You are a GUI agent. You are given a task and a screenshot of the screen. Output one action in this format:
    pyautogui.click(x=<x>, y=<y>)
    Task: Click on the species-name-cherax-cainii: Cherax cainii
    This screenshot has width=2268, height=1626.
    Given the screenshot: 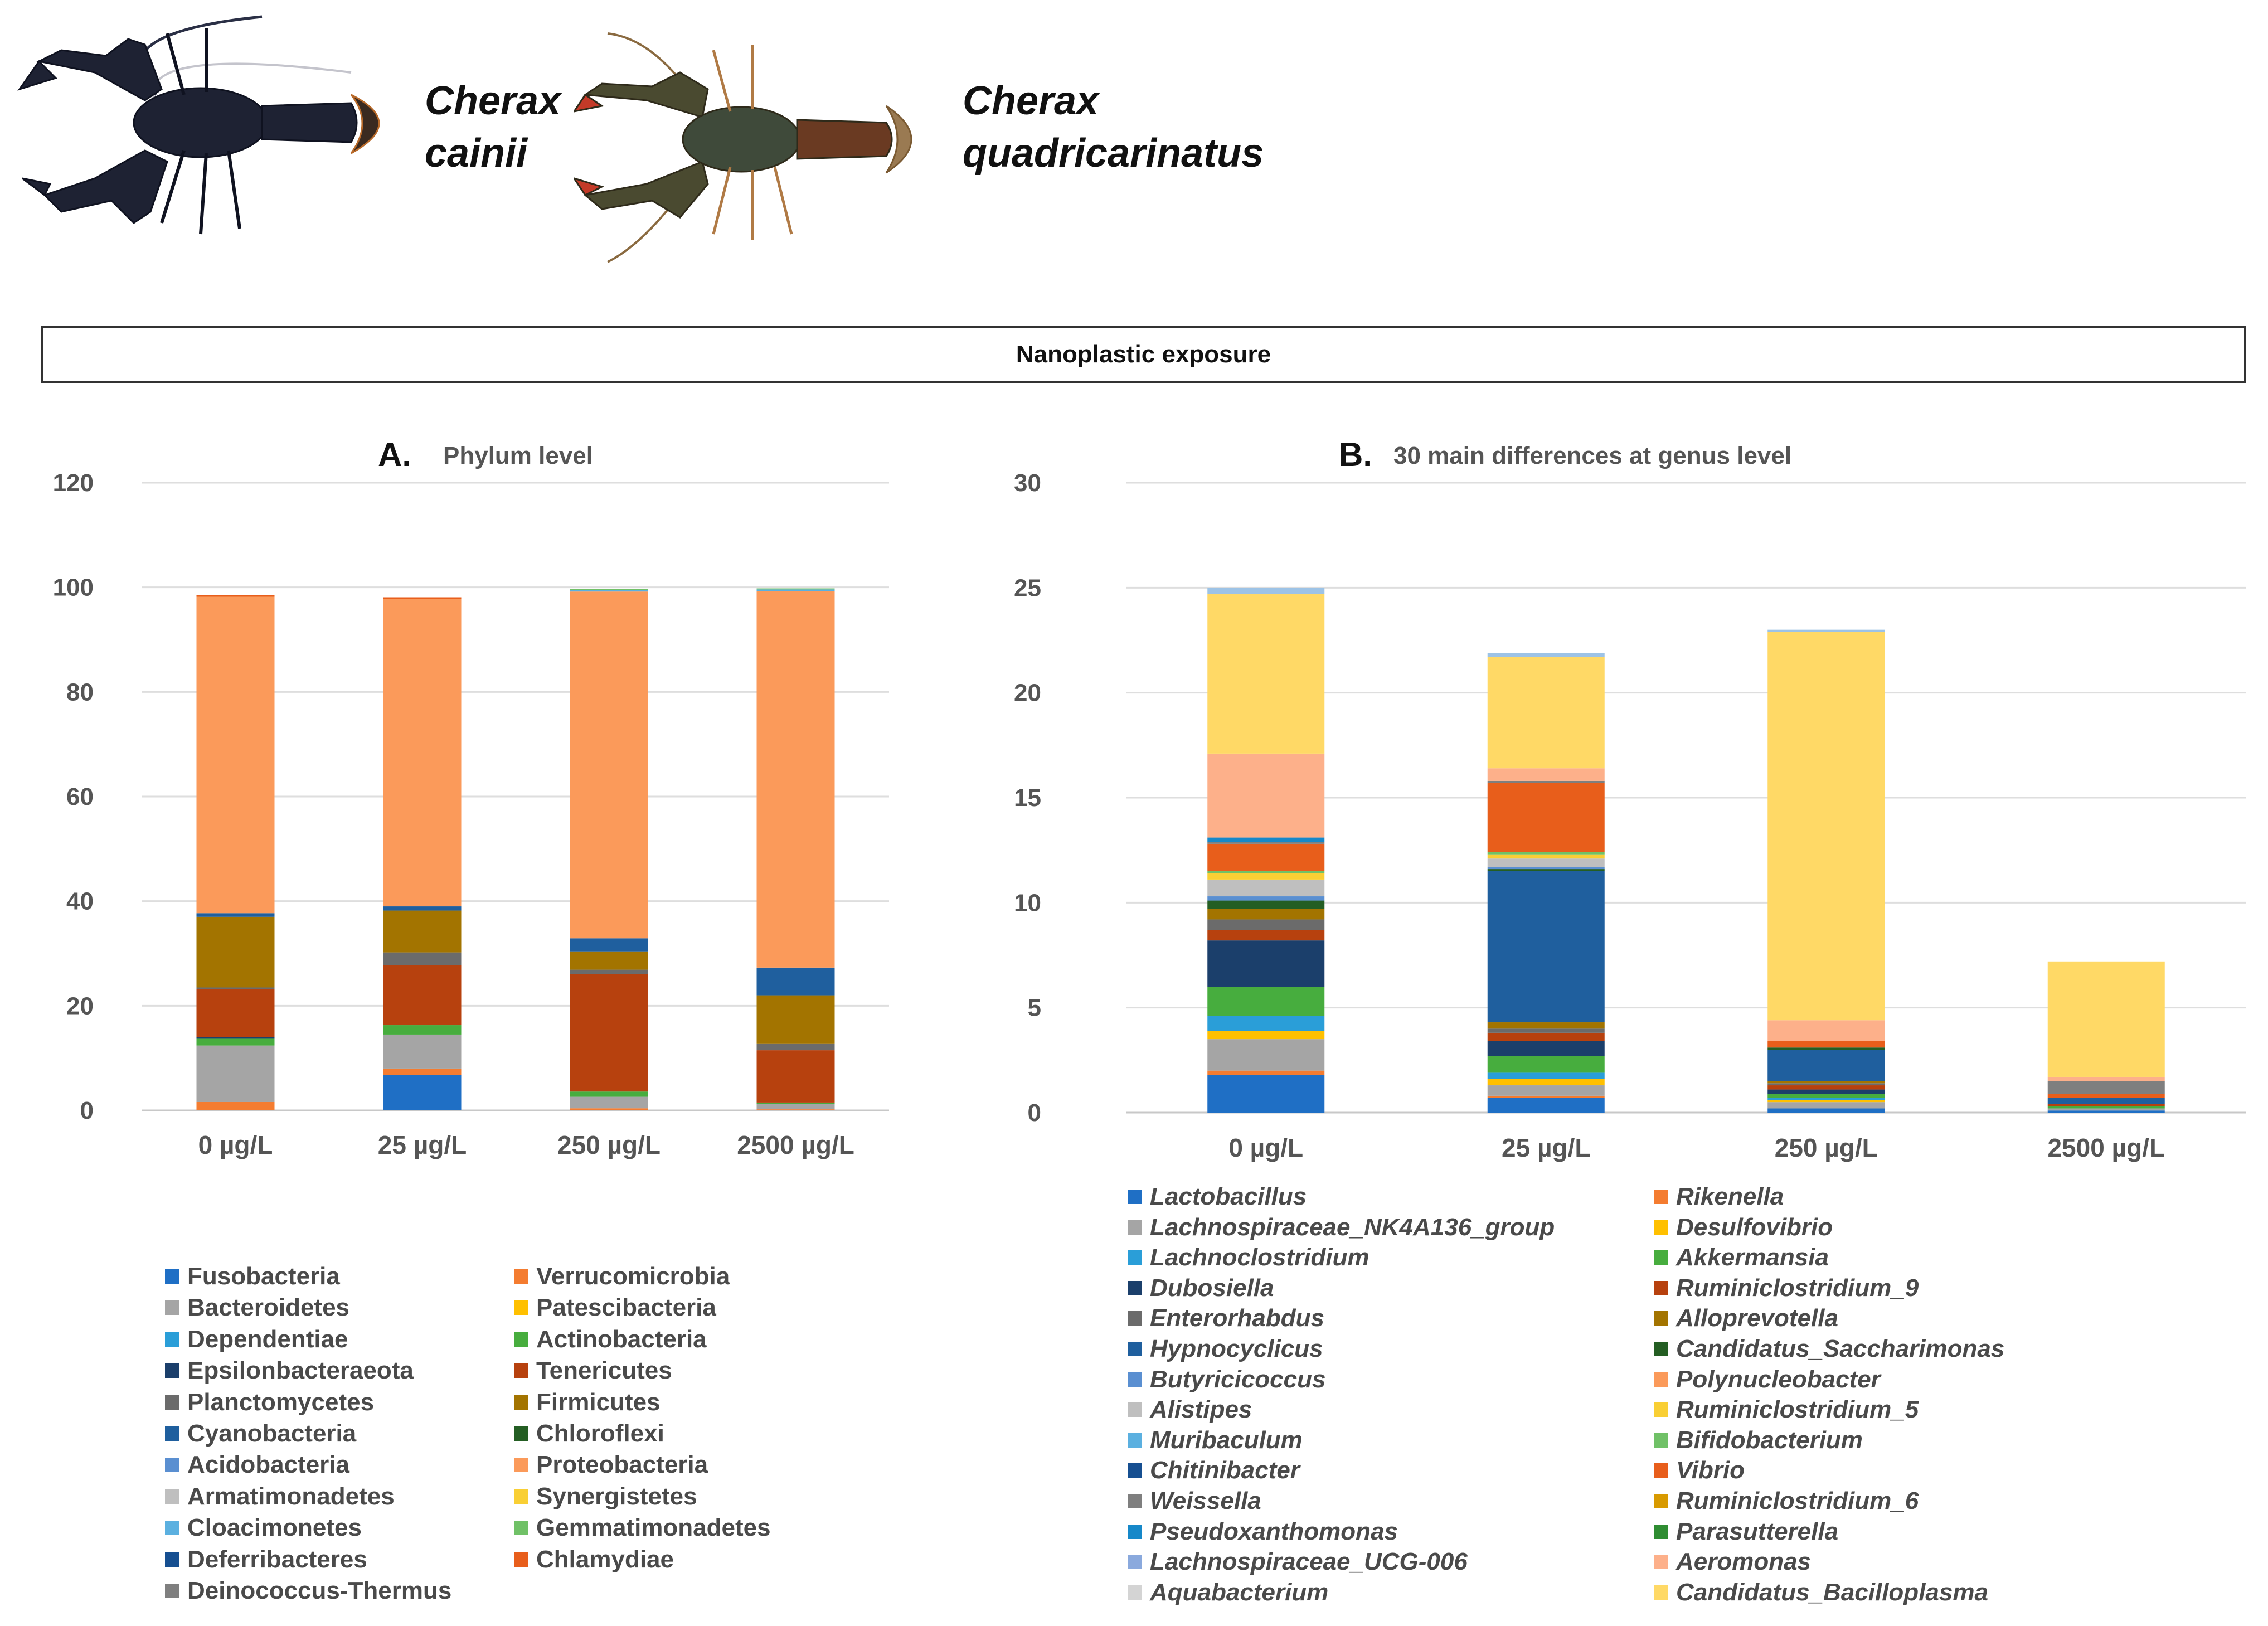 What is the action you would take?
    pyautogui.click(x=493, y=127)
    